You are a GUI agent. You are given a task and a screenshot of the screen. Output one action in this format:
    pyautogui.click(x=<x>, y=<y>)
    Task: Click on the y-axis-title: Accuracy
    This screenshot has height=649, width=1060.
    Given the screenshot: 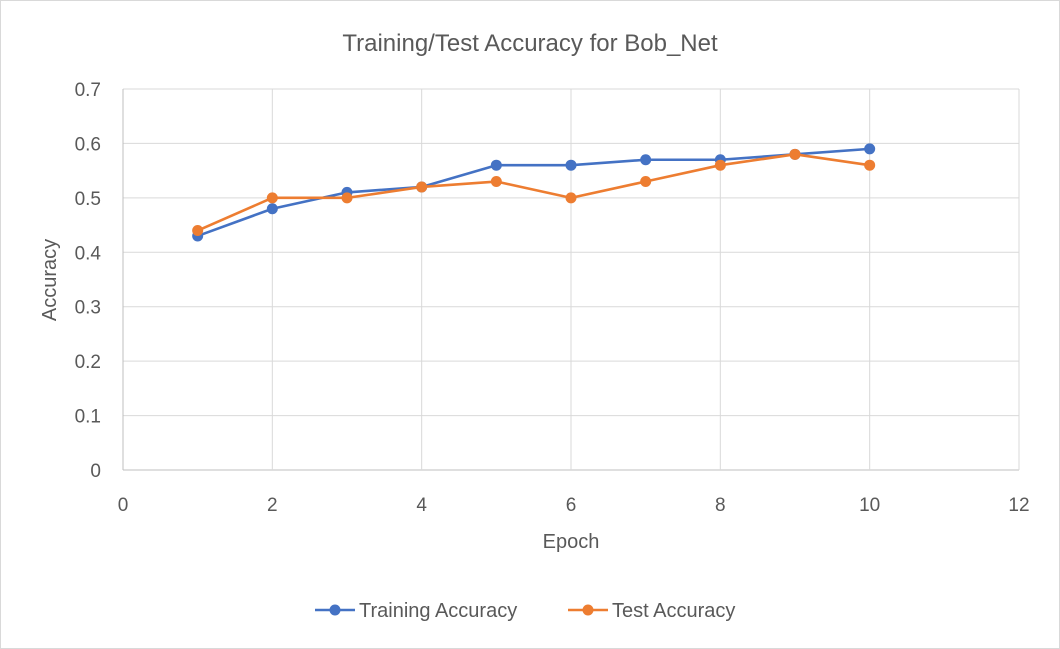 What is the action you would take?
    pyautogui.click(x=50, y=280)
    